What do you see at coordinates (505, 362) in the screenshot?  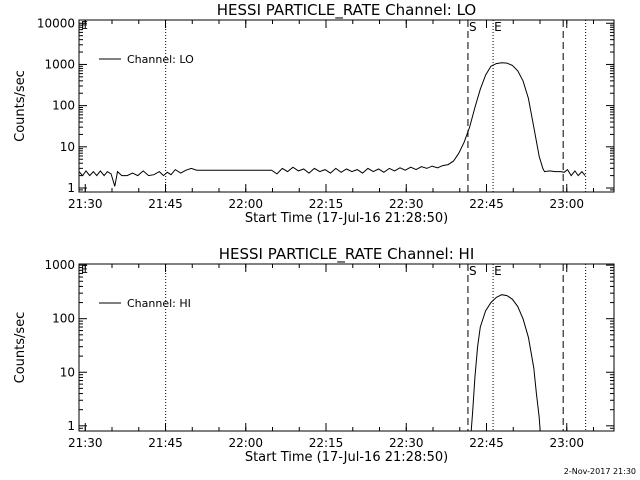 I see `data-series-line` at bounding box center [505, 362].